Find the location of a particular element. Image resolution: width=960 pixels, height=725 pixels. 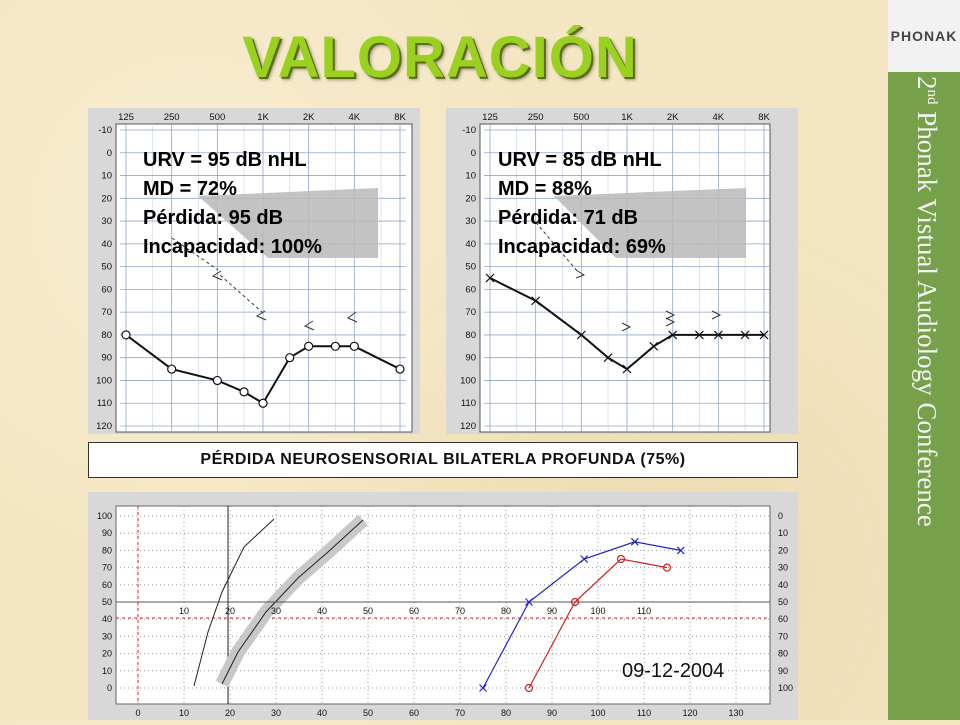

audiogram-line is located at coordinates (263, 369).